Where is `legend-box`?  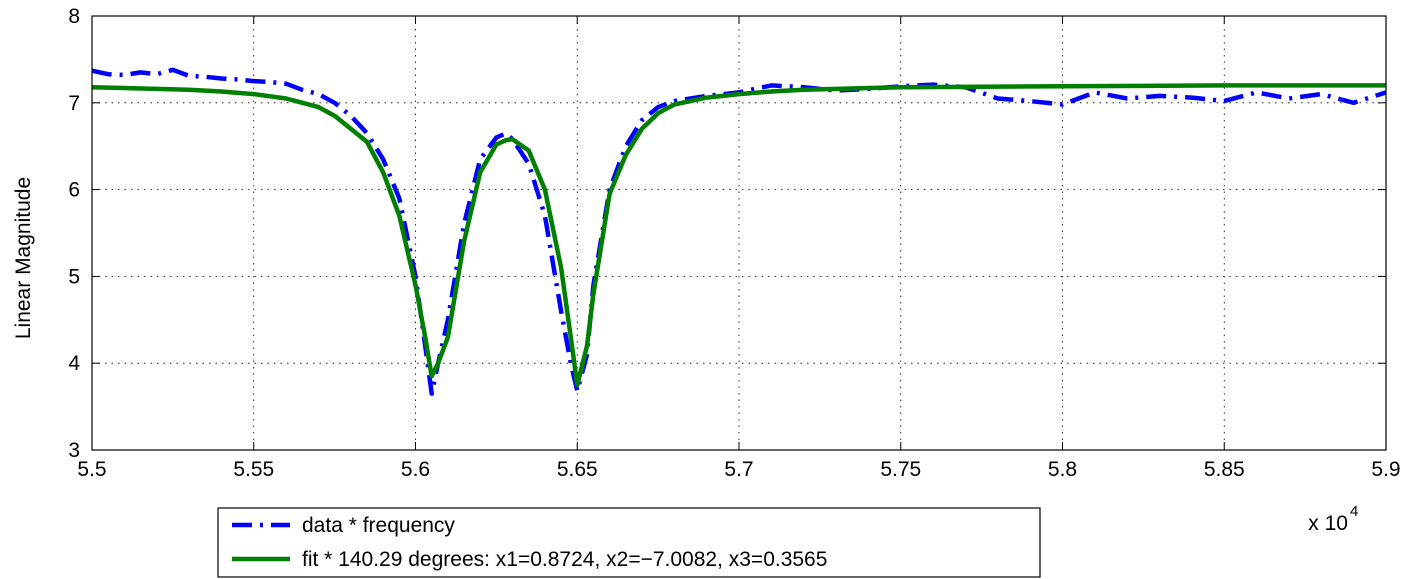 legend-box is located at coordinates (629, 542).